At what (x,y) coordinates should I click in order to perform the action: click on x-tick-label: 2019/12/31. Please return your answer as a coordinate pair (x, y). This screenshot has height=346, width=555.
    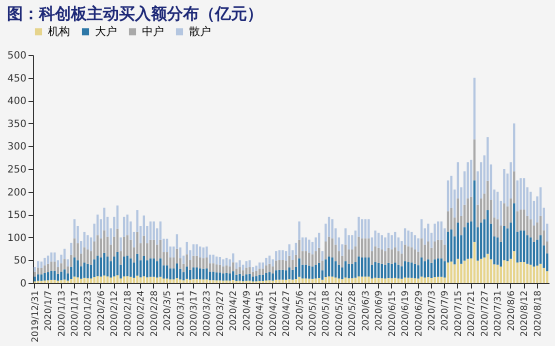
    Looking at the image, I should click on (35, 316).